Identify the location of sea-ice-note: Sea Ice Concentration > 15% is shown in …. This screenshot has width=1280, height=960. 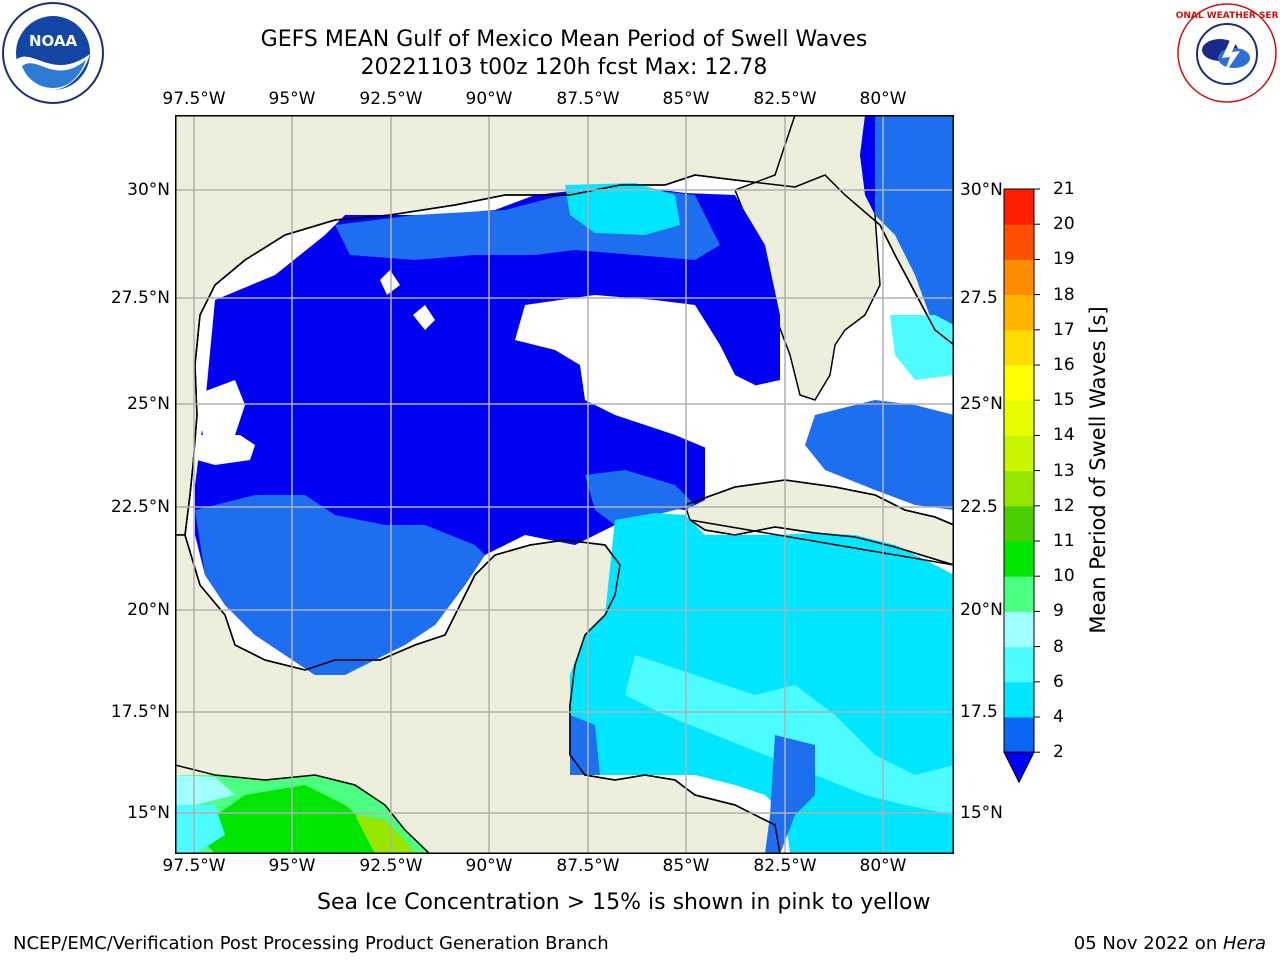
(624, 902).